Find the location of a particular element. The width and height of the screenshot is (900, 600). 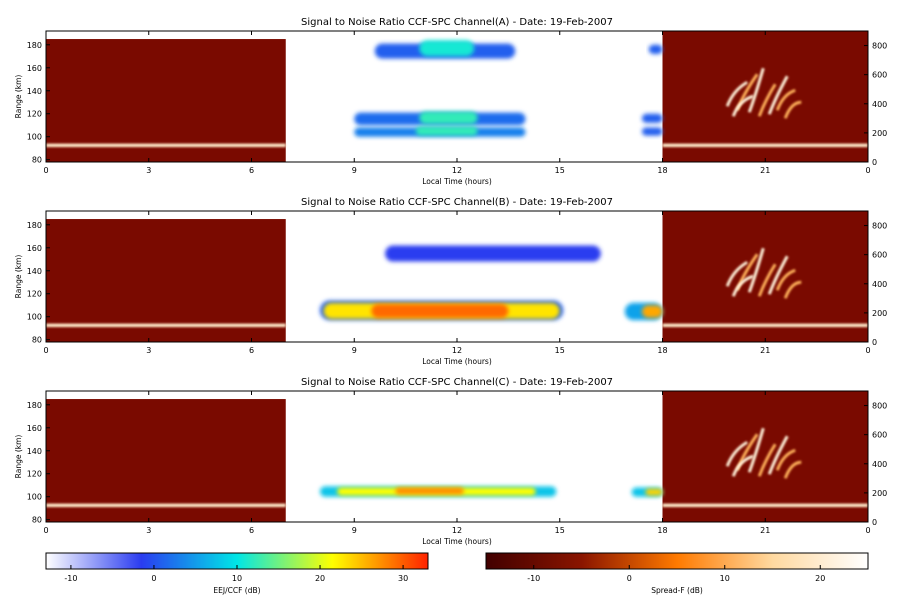

colorbar-gradient is located at coordinates (677, 561).